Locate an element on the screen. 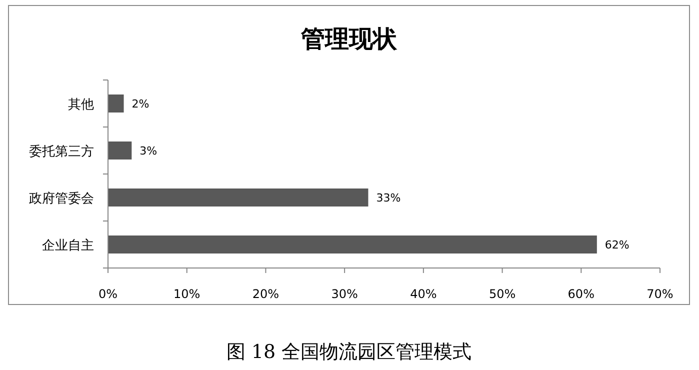  chart-title: 管理现状 is located at coordinates (349, 39).